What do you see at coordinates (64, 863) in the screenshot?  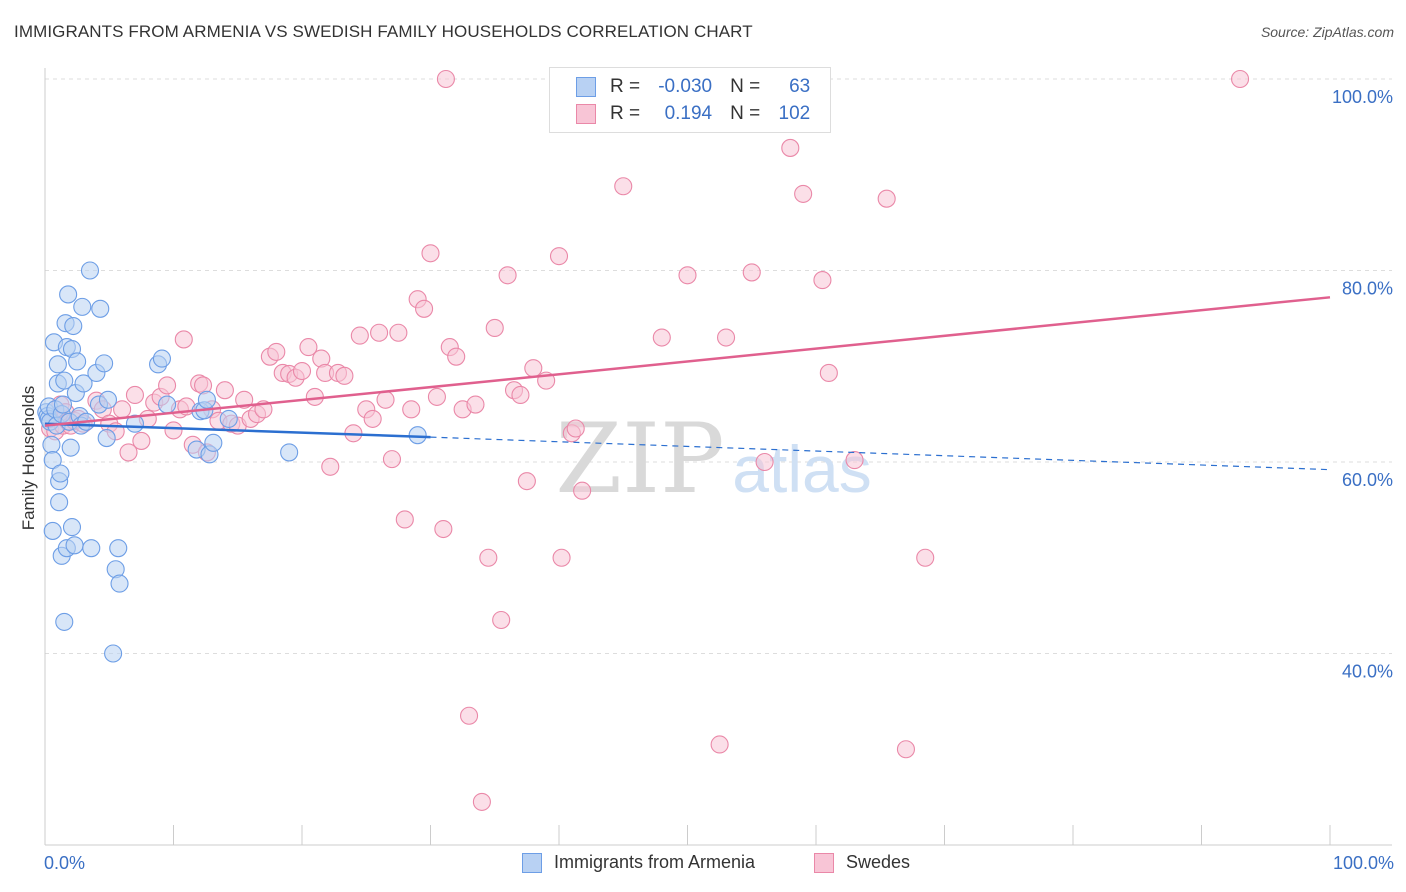 I see `x-tick-min: 0.0%` at bounding box center [64, 863].